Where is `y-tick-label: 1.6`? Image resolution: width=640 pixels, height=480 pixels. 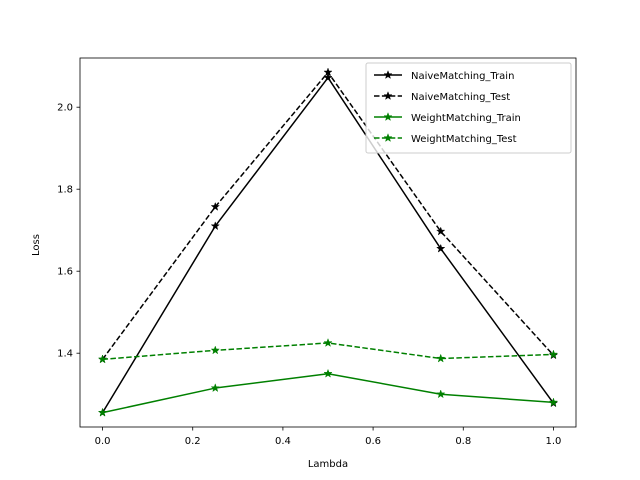
y-tick-label: 1.6 is located at coordinates (65, 272).